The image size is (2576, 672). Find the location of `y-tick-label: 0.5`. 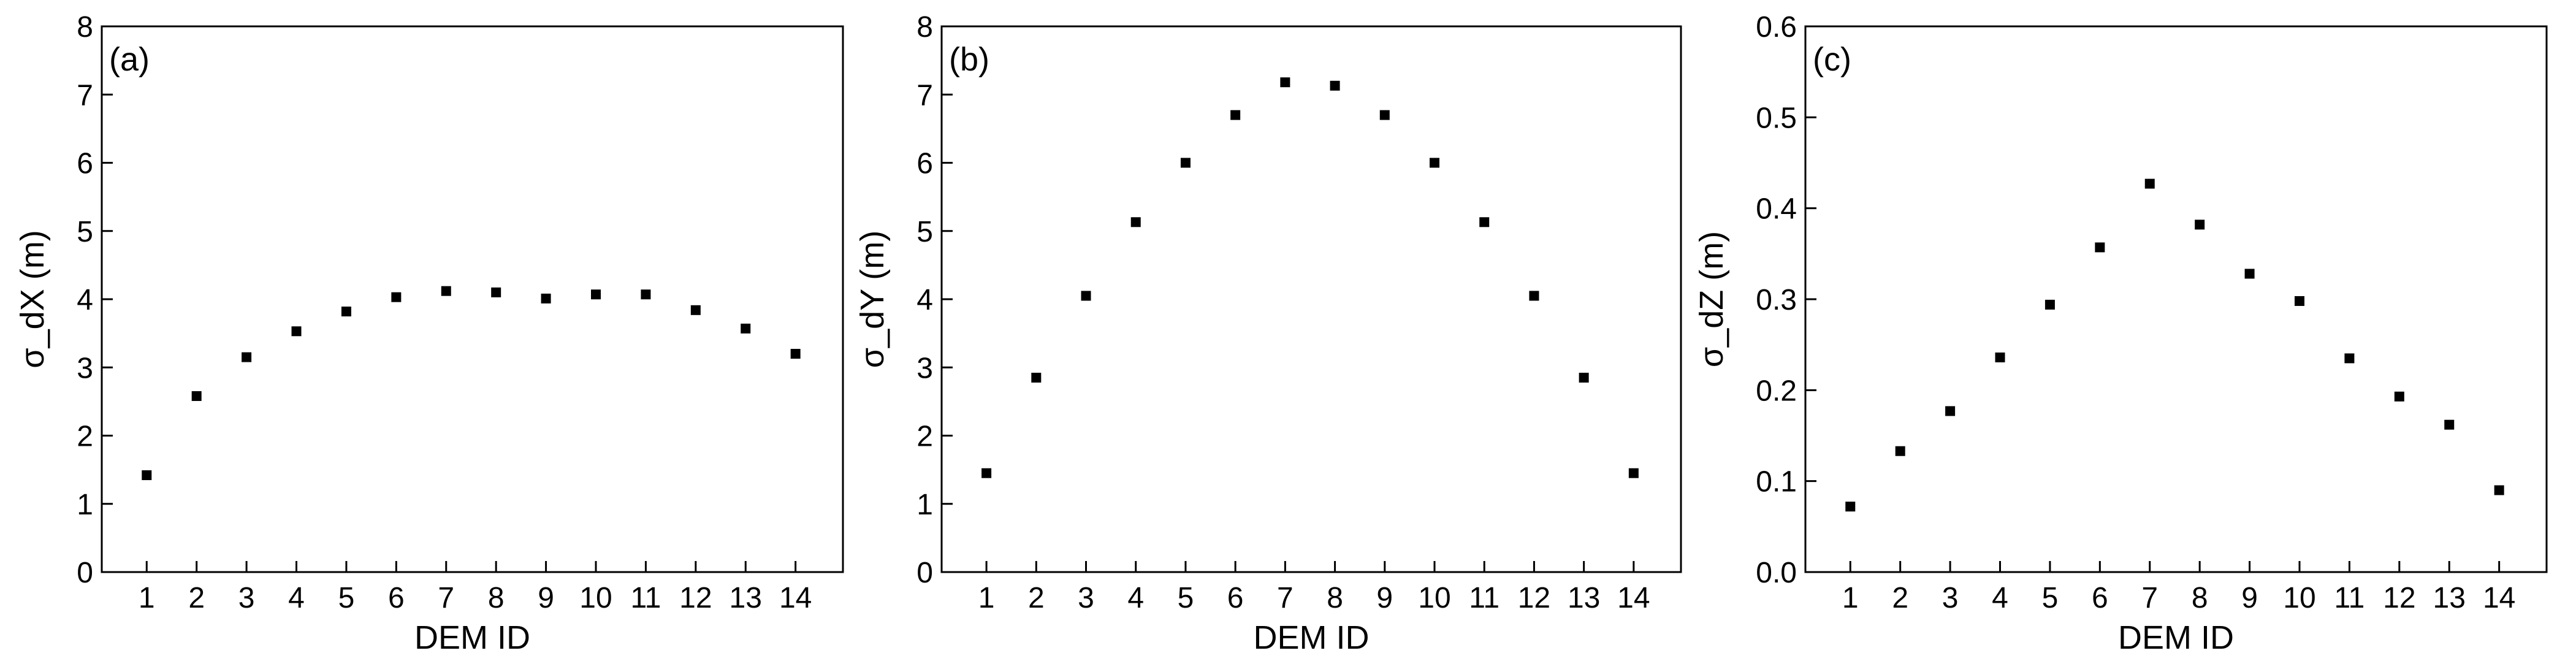

y-tick-label: 0.5 is located at coordinates (1776, 118).